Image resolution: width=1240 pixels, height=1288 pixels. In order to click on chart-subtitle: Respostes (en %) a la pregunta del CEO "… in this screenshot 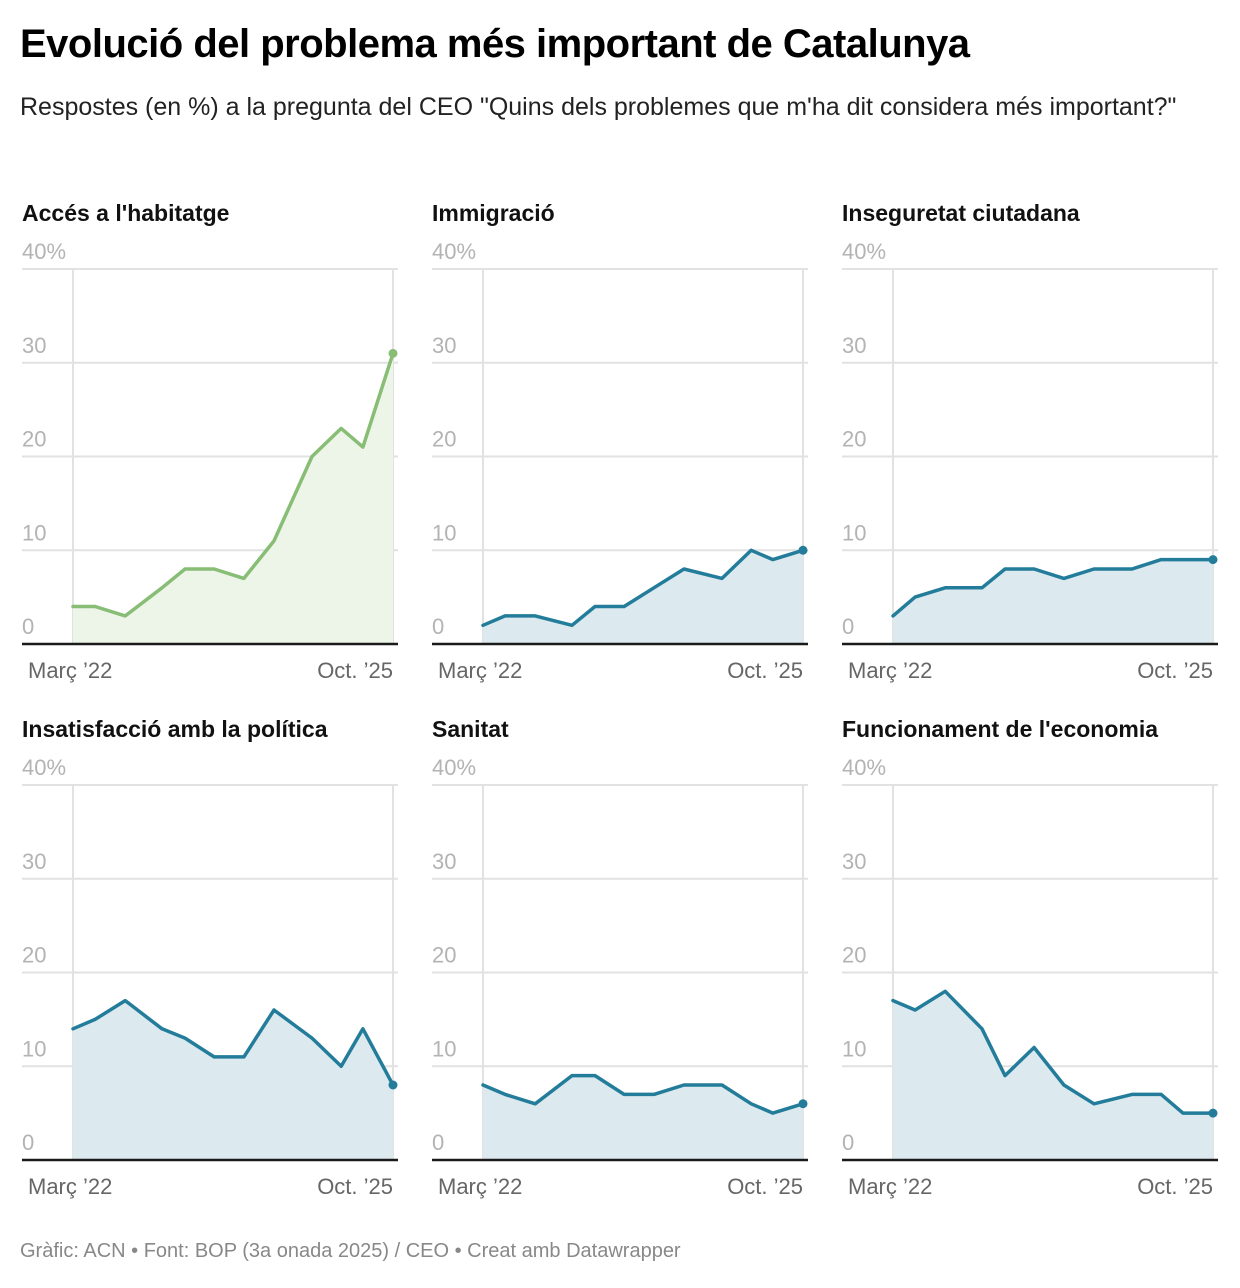, I will do `click(598, 107)`.